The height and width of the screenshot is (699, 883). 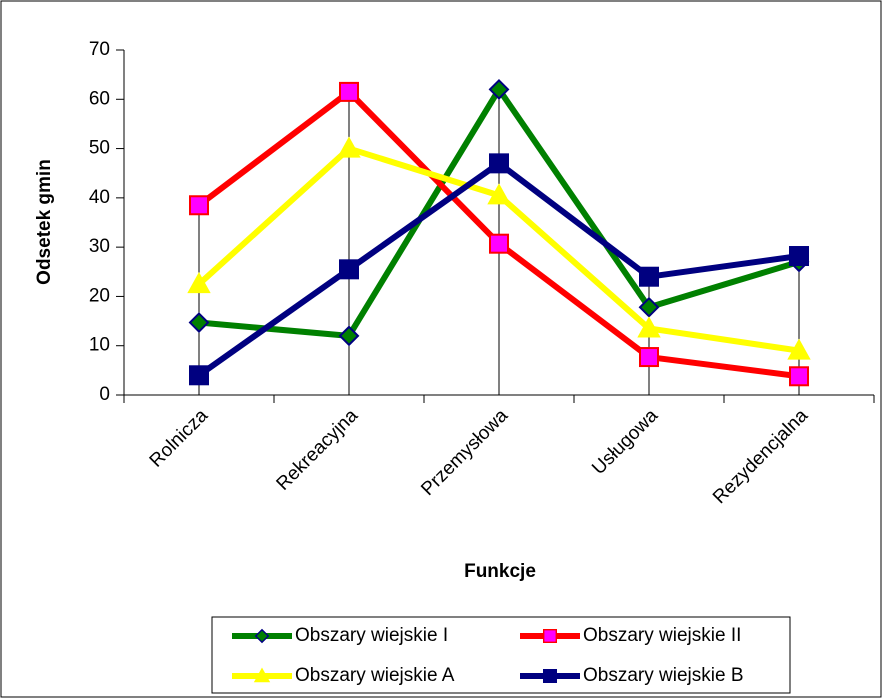 I want to click on y-tick-label: 70, so click(x=99, y=49).